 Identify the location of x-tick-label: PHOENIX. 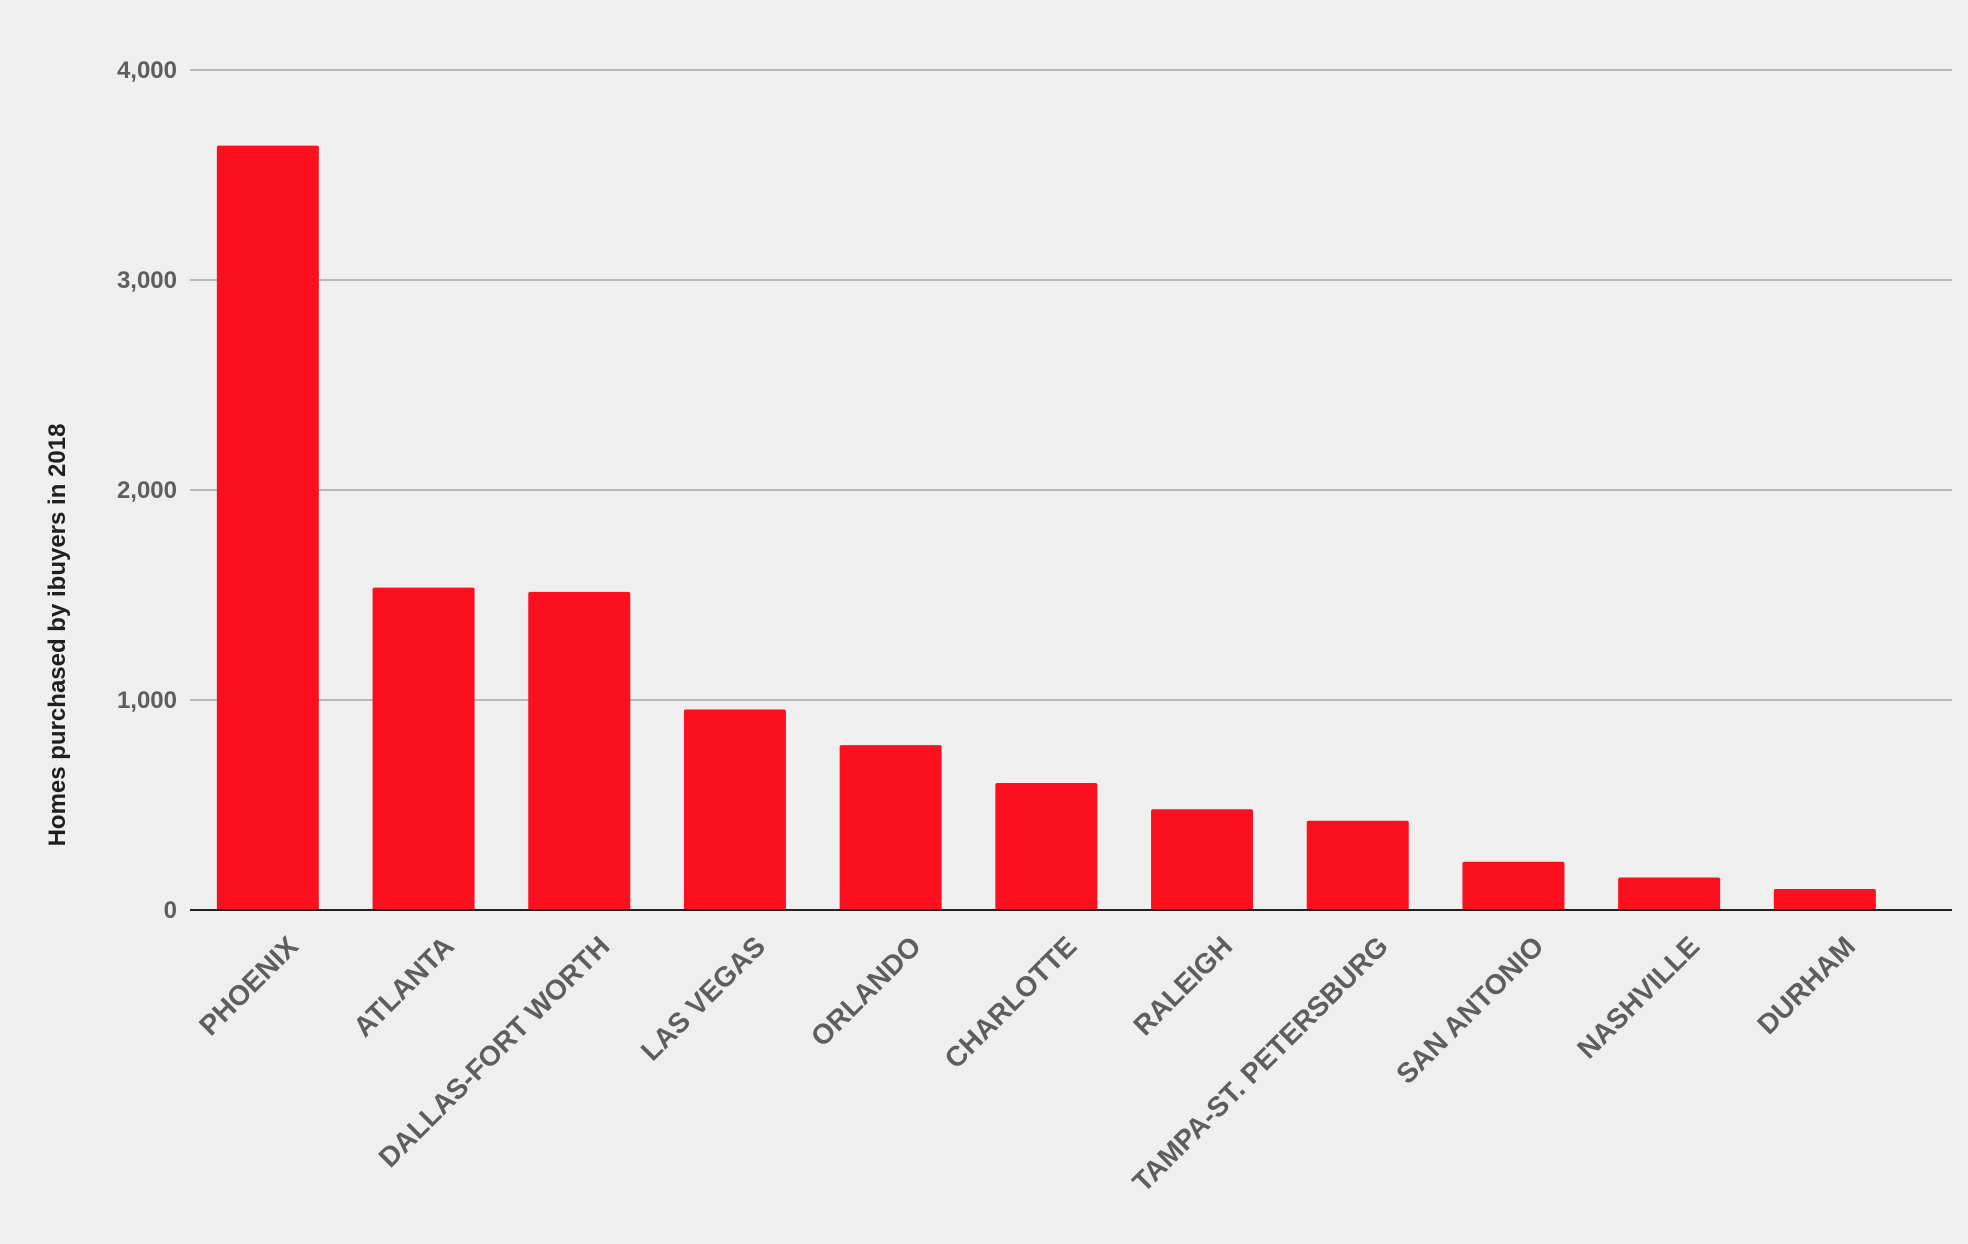
(248, 985).